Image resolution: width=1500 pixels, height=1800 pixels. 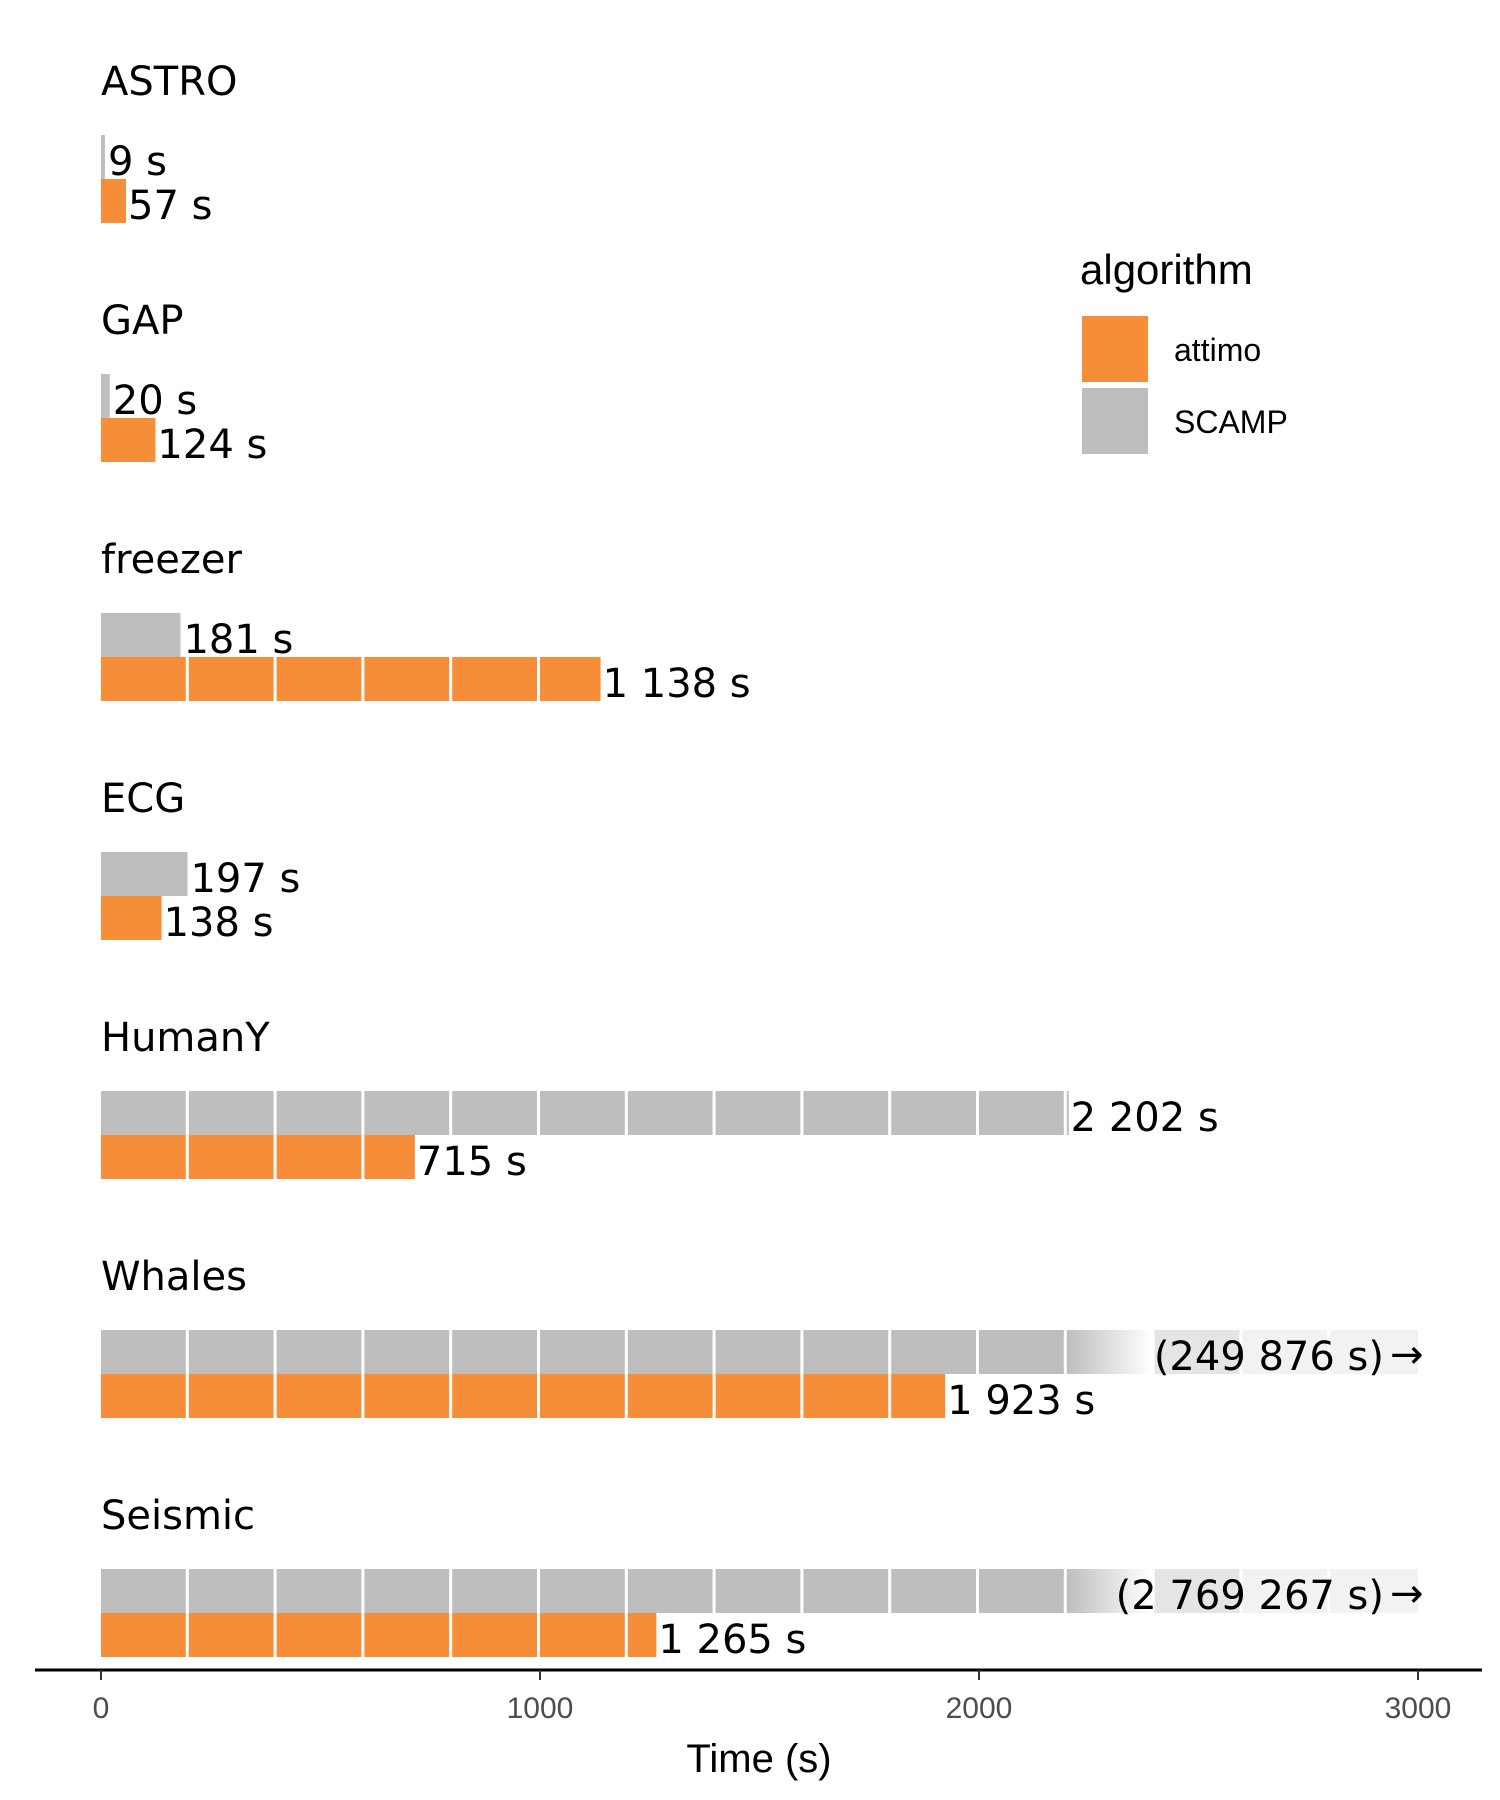 I want to click on bar-scamp-ecg-segment, so click(x=144, y=874).